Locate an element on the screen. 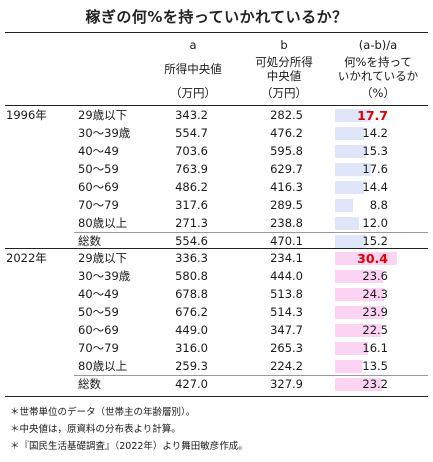 This screenshot has height=462, width=433. col-b-name-1: 可処分所得 is located at coordinates (284, 61).